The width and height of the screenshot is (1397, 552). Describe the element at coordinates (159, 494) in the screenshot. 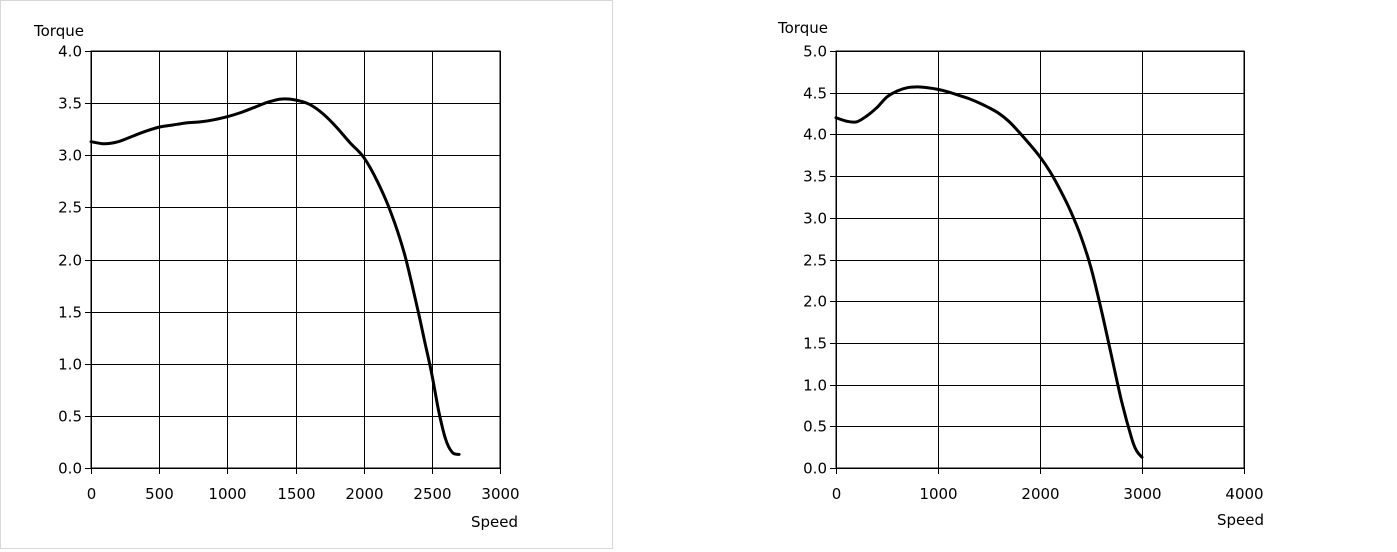

I see `x-tick-label: 500` at that location.